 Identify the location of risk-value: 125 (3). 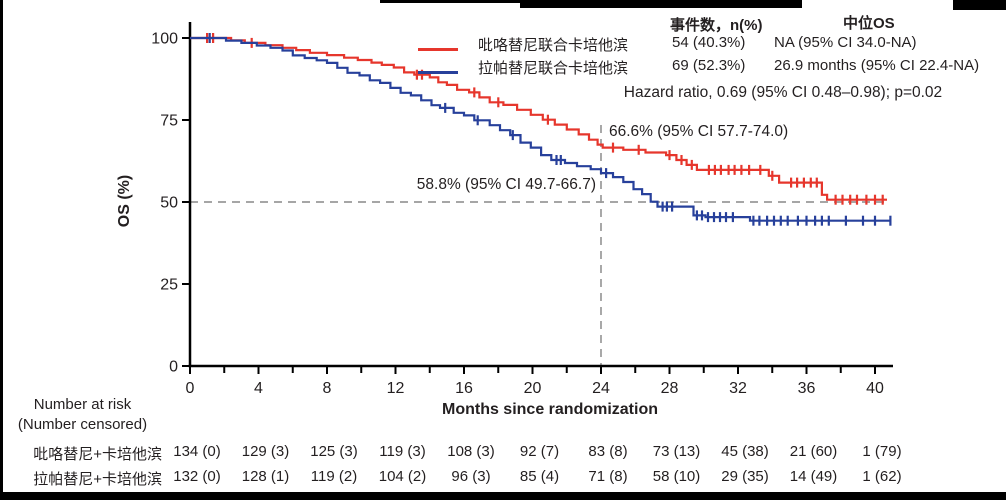
(334, 451).